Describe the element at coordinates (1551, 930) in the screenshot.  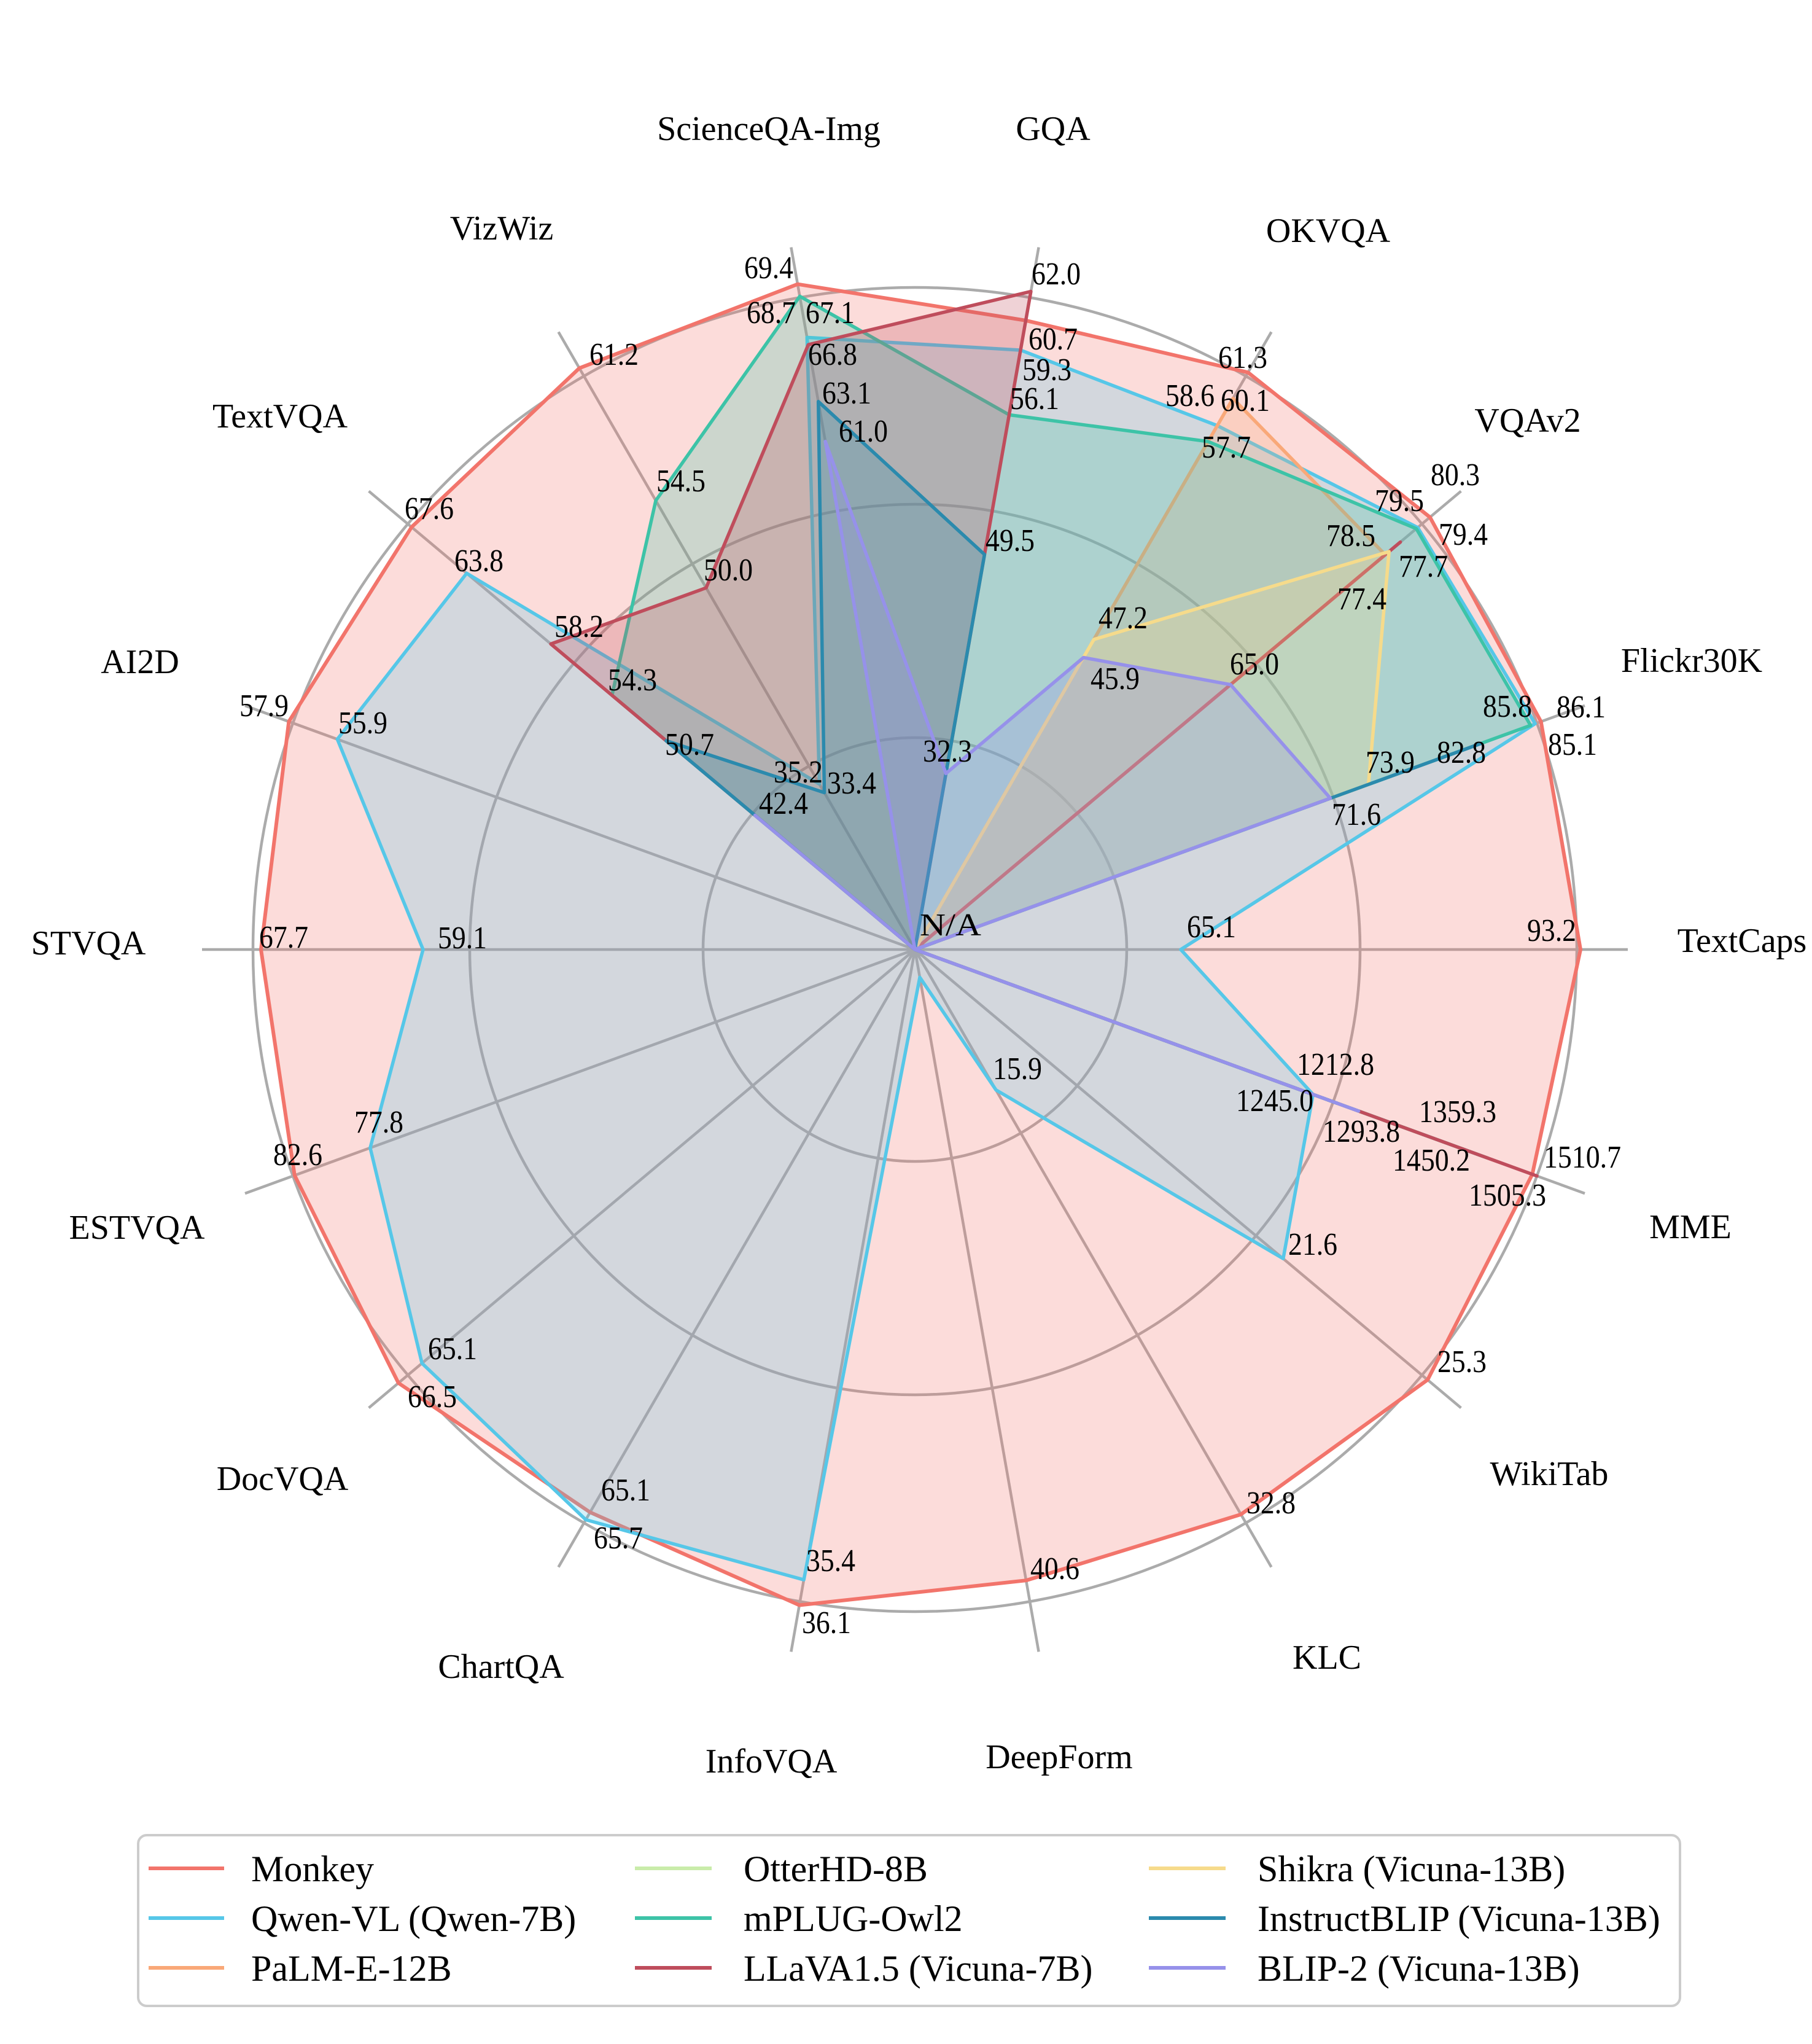
I see `svg-text: 93.2` at that location.